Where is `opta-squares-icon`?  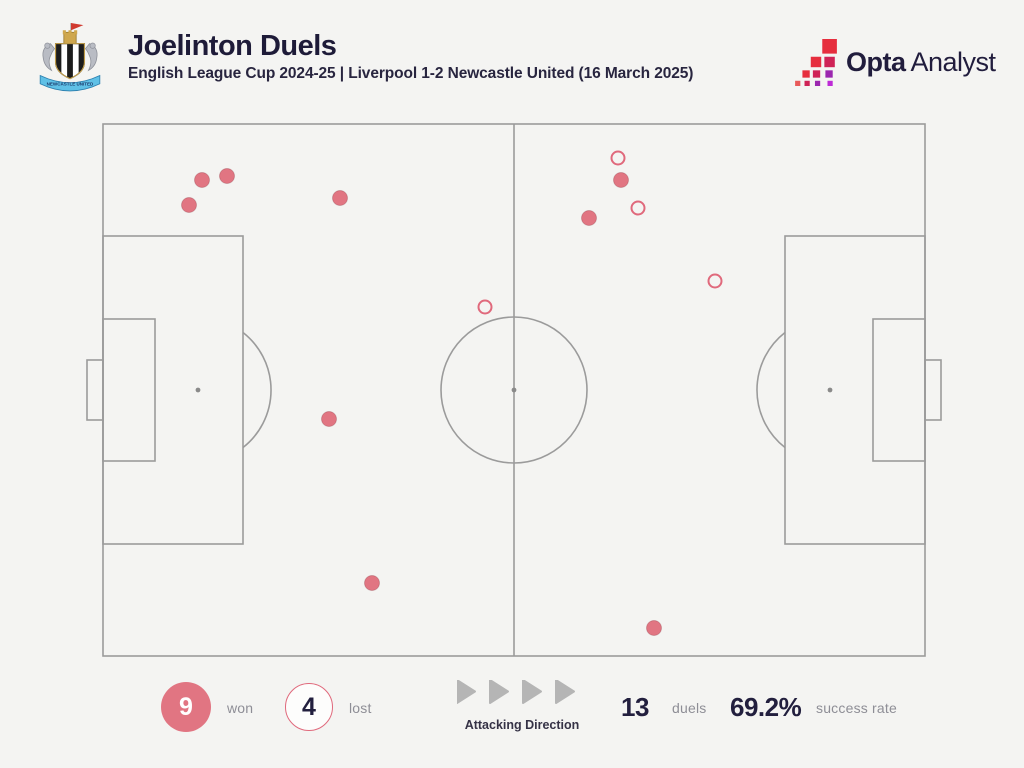 opta-squares-icon is located at coordinates (816, 62).